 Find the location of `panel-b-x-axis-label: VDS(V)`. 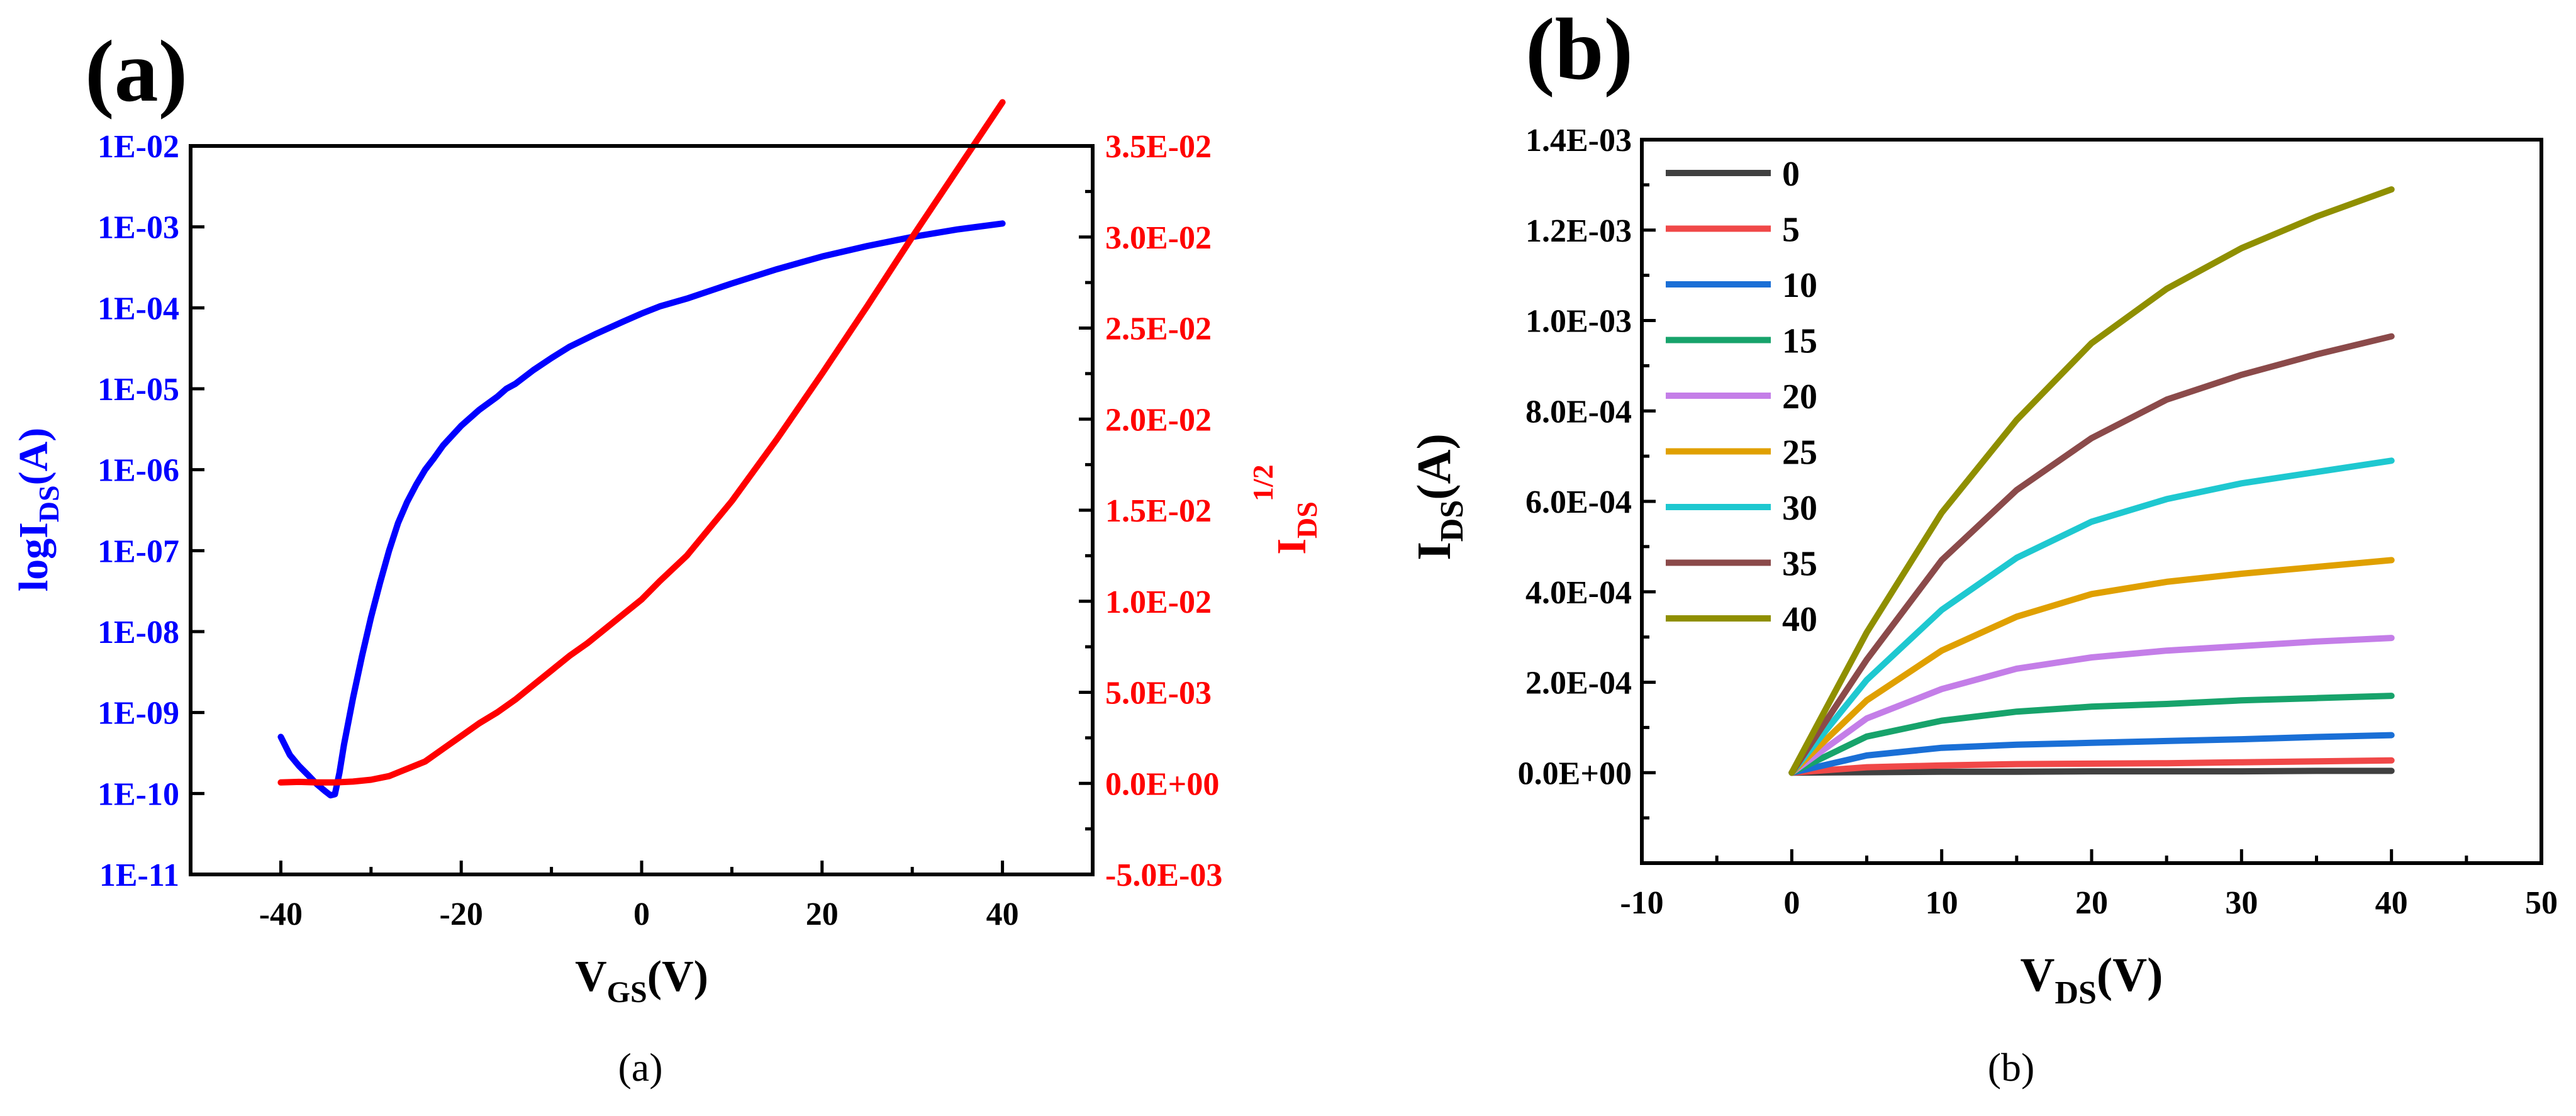

panel-b-x-axis-label: VDS(V) is located at coordinates (2092, 980).